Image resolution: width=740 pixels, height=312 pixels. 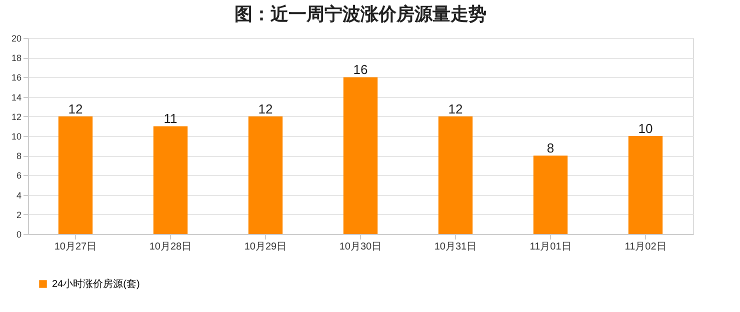 I want to click on x-tick-label: 10月27日, so click(x=75, y=247).